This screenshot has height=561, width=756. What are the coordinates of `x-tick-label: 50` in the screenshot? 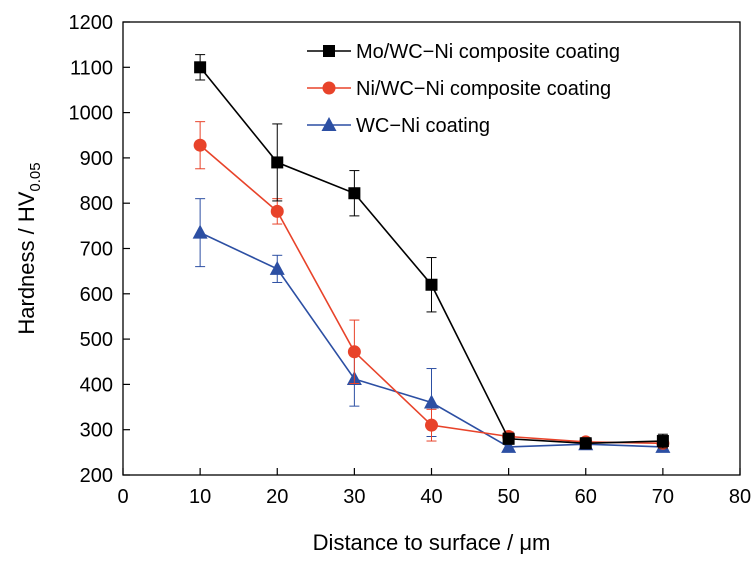 It's located at (509, 497).